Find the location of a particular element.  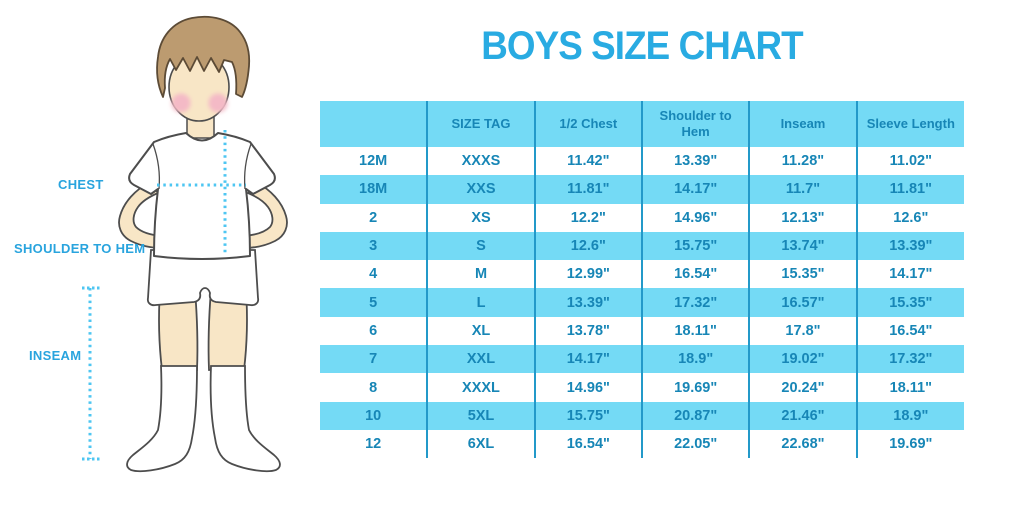

table-row: 7 XXL 14.17" 18.9" 19.02" 17.32" is located at coordinates (642, 359).